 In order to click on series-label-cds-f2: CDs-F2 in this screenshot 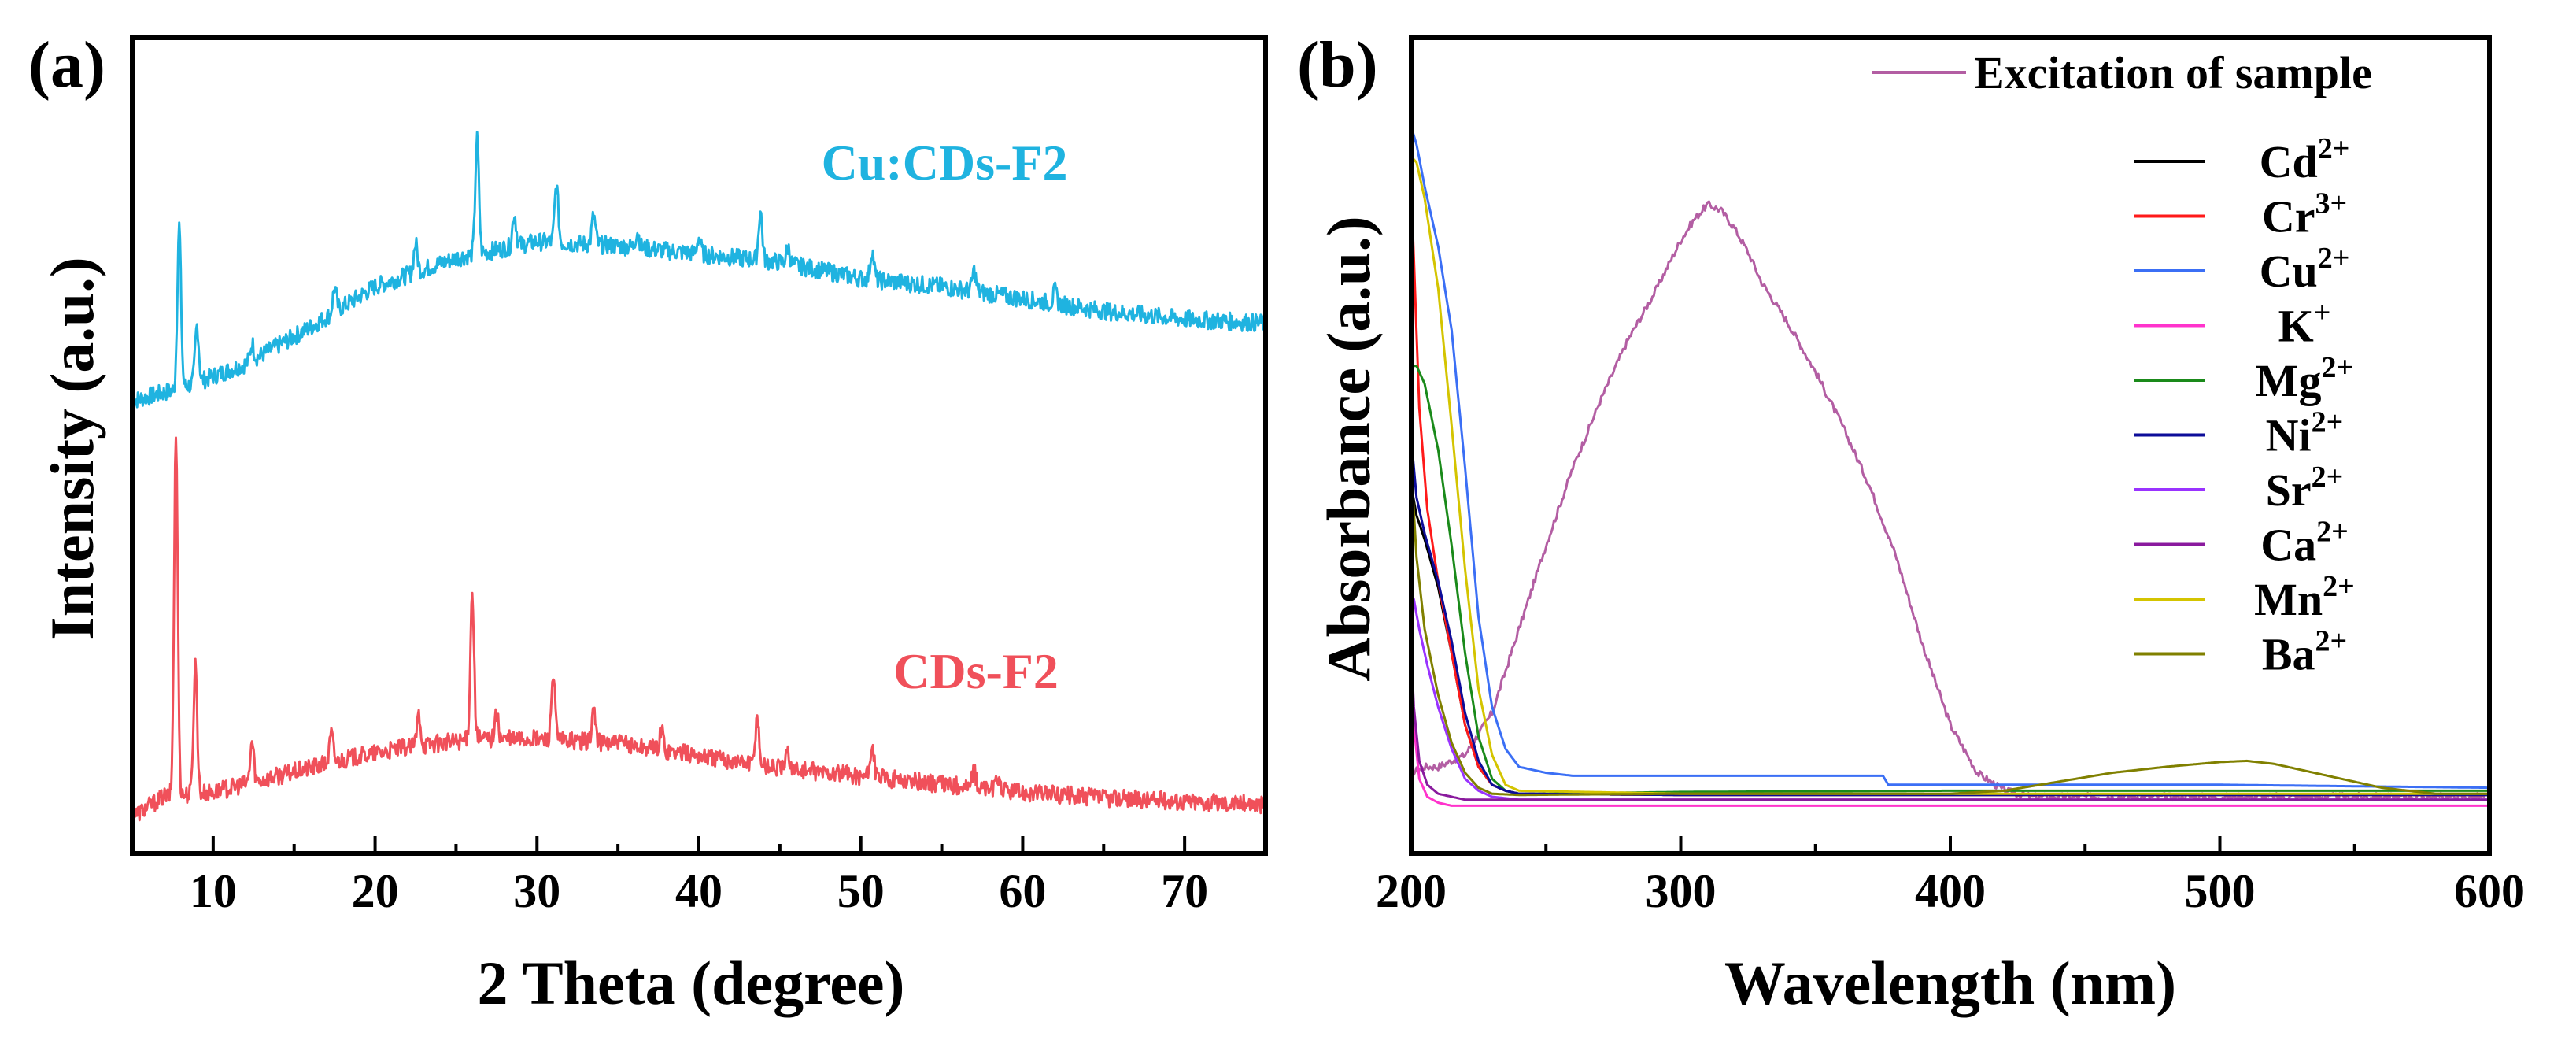, I will do `click(976, 671)`.